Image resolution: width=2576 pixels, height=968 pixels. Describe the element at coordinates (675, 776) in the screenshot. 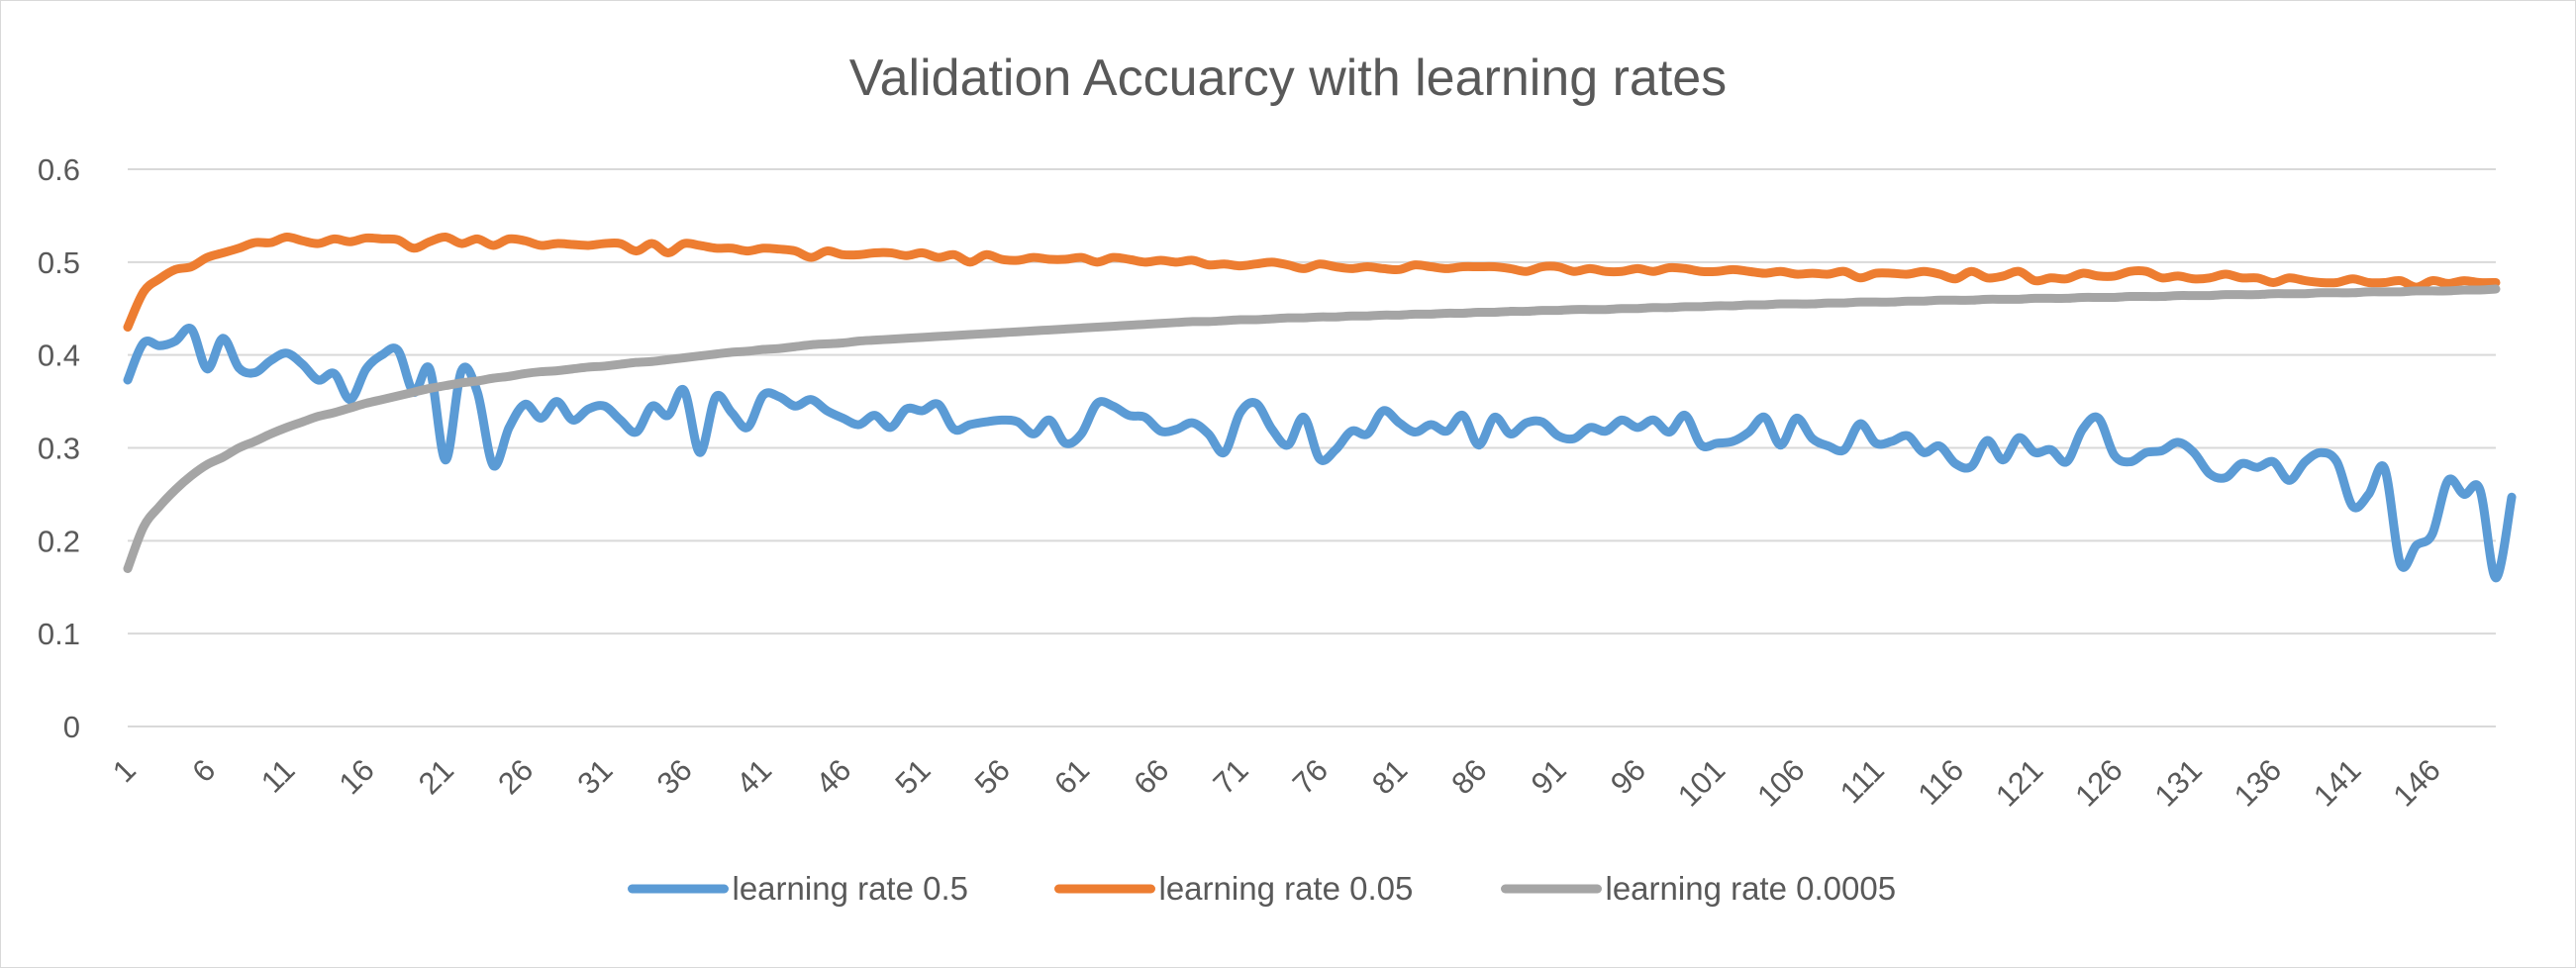

I see `x-tick-label: 36` at that location.